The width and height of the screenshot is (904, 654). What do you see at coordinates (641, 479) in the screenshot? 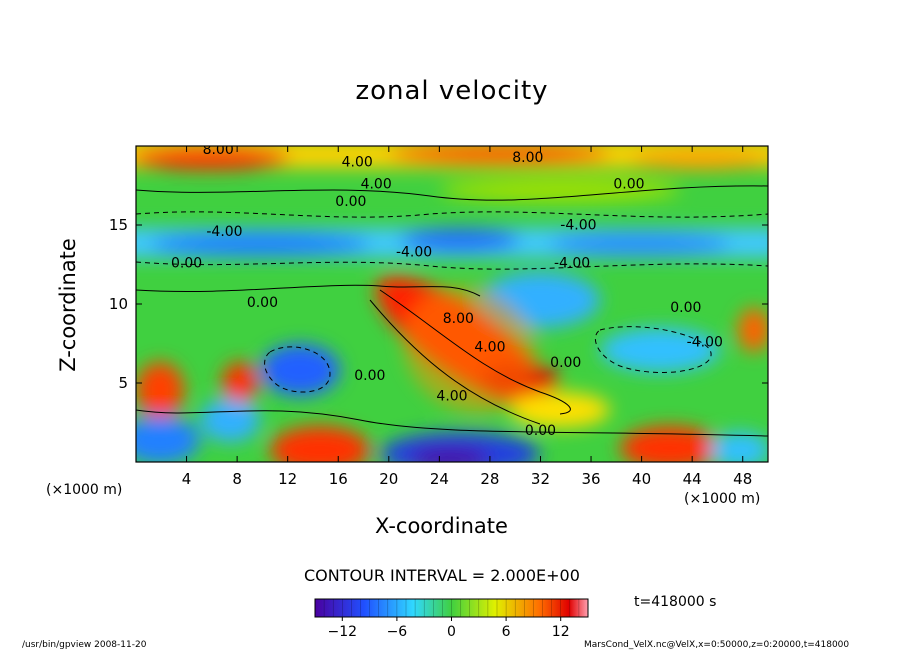
I see `x-tick-label: 40` at bounding box center [641, 479].